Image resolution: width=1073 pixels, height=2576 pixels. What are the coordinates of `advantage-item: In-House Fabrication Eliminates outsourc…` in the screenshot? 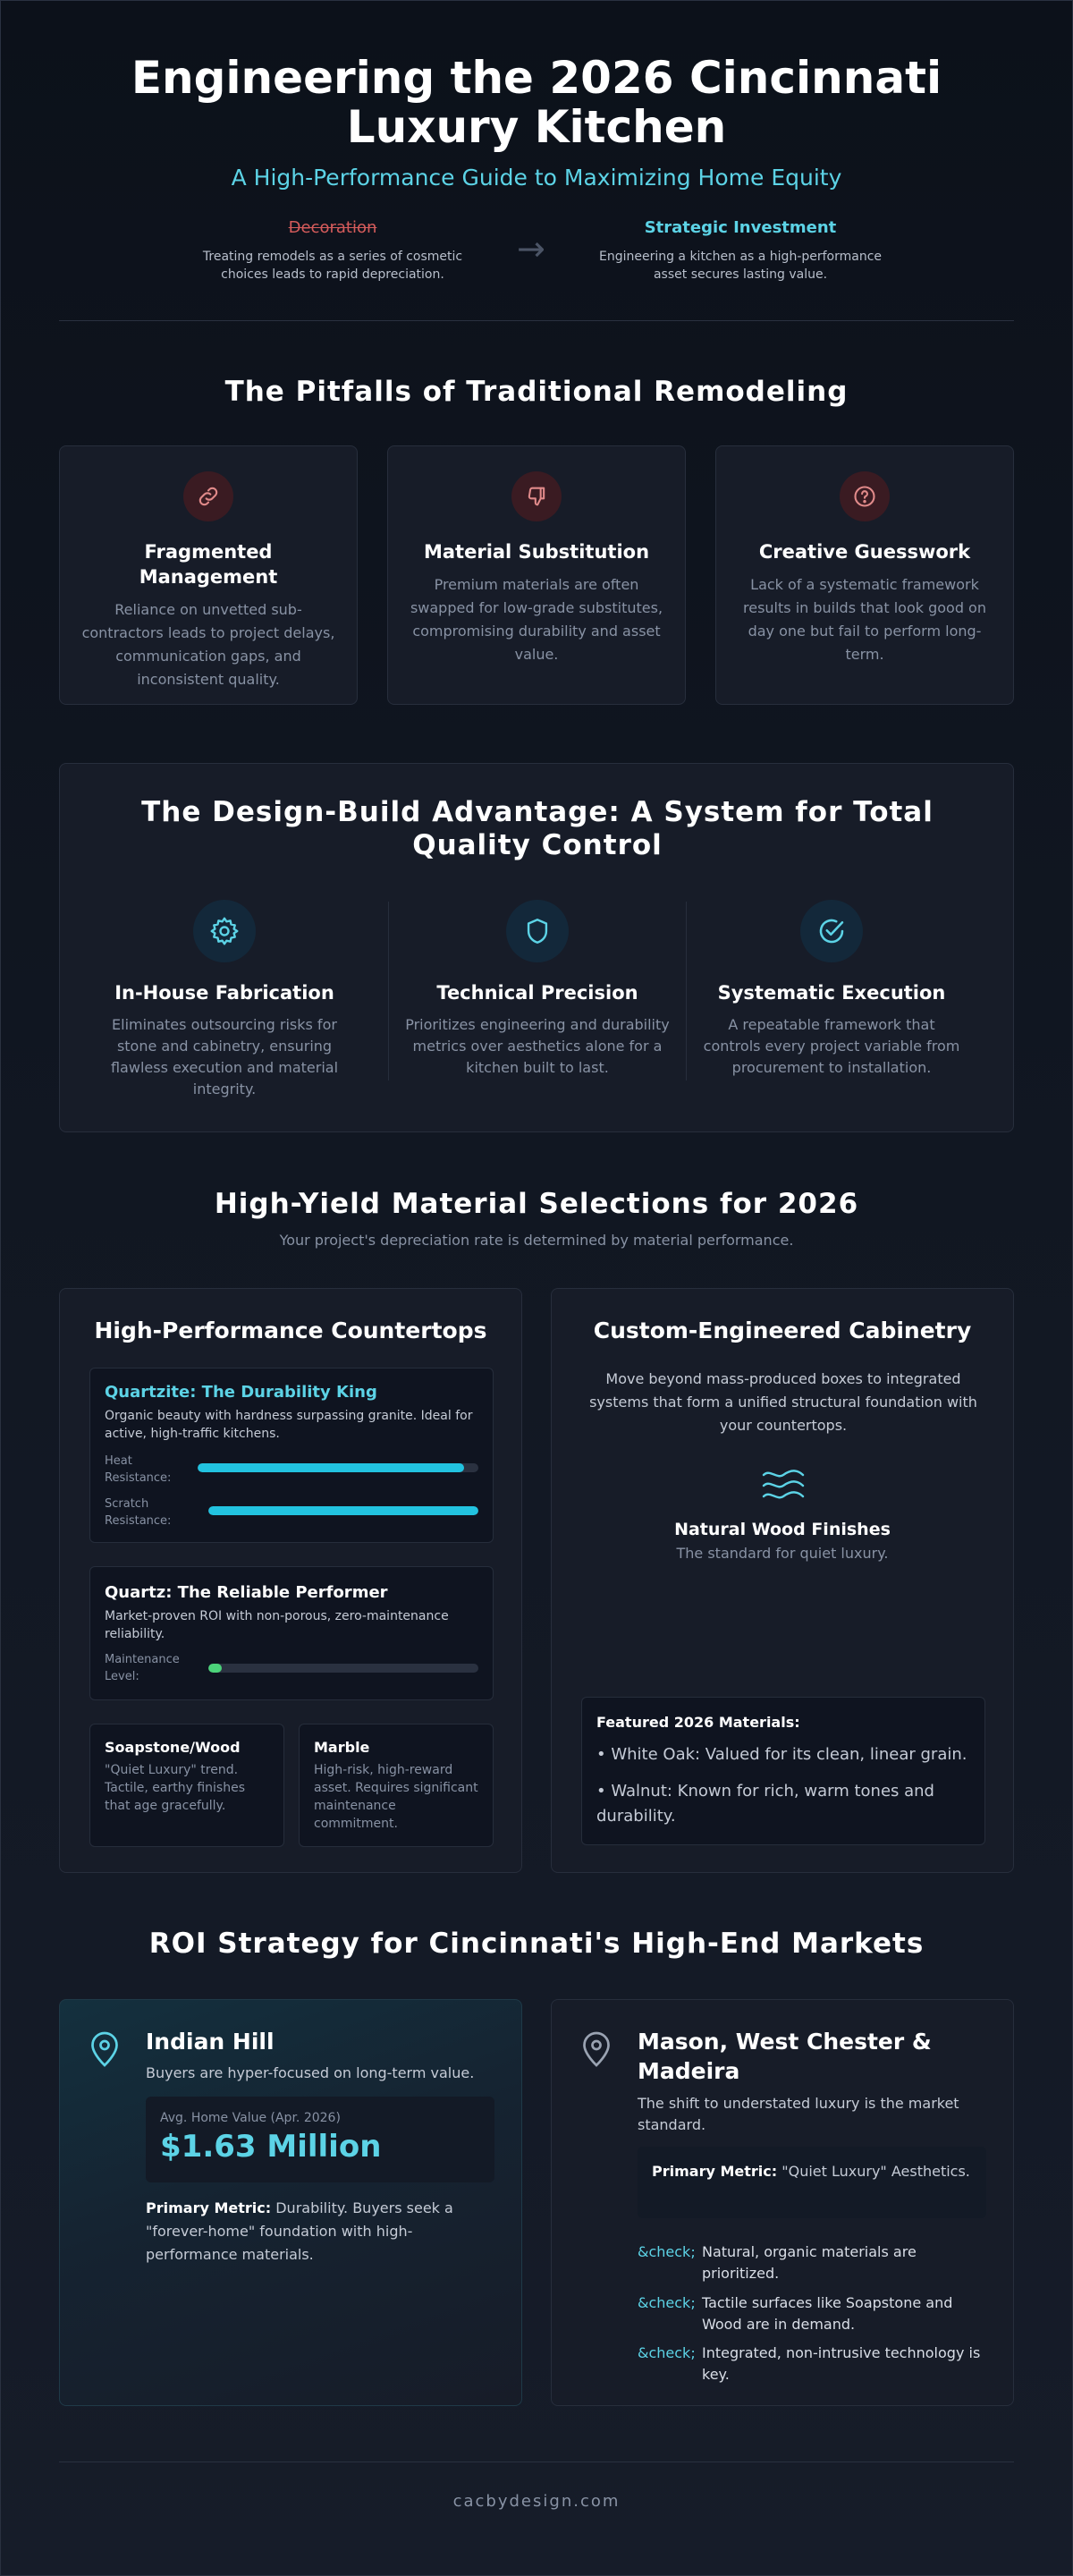 It's located at (224, 1000).